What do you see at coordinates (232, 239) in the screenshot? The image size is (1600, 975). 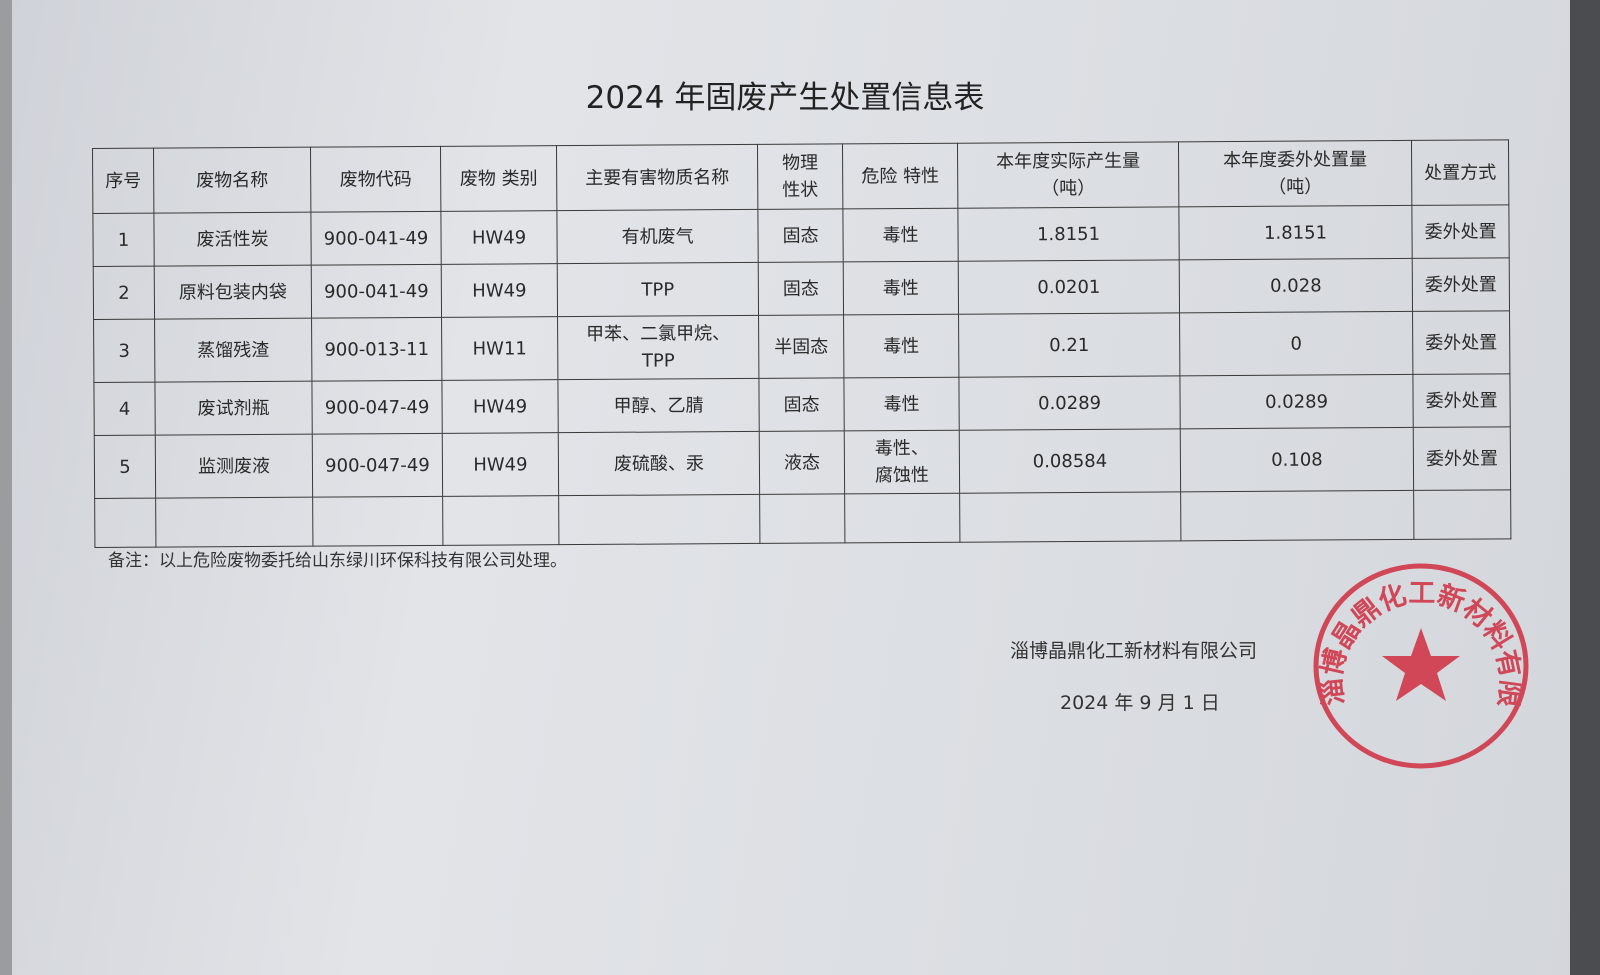 I see `table-cell: 废活性炭` at bounding box center [232, 239].